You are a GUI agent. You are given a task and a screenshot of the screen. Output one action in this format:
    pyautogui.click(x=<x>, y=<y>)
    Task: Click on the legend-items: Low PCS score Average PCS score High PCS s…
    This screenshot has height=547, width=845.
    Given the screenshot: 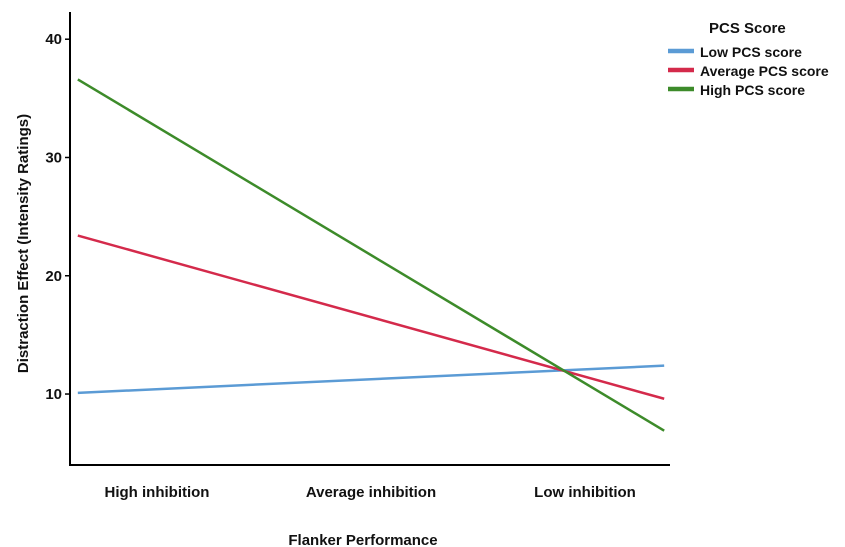 What is the action you would take?
    pyautogui.click(x=748, y=71)
    